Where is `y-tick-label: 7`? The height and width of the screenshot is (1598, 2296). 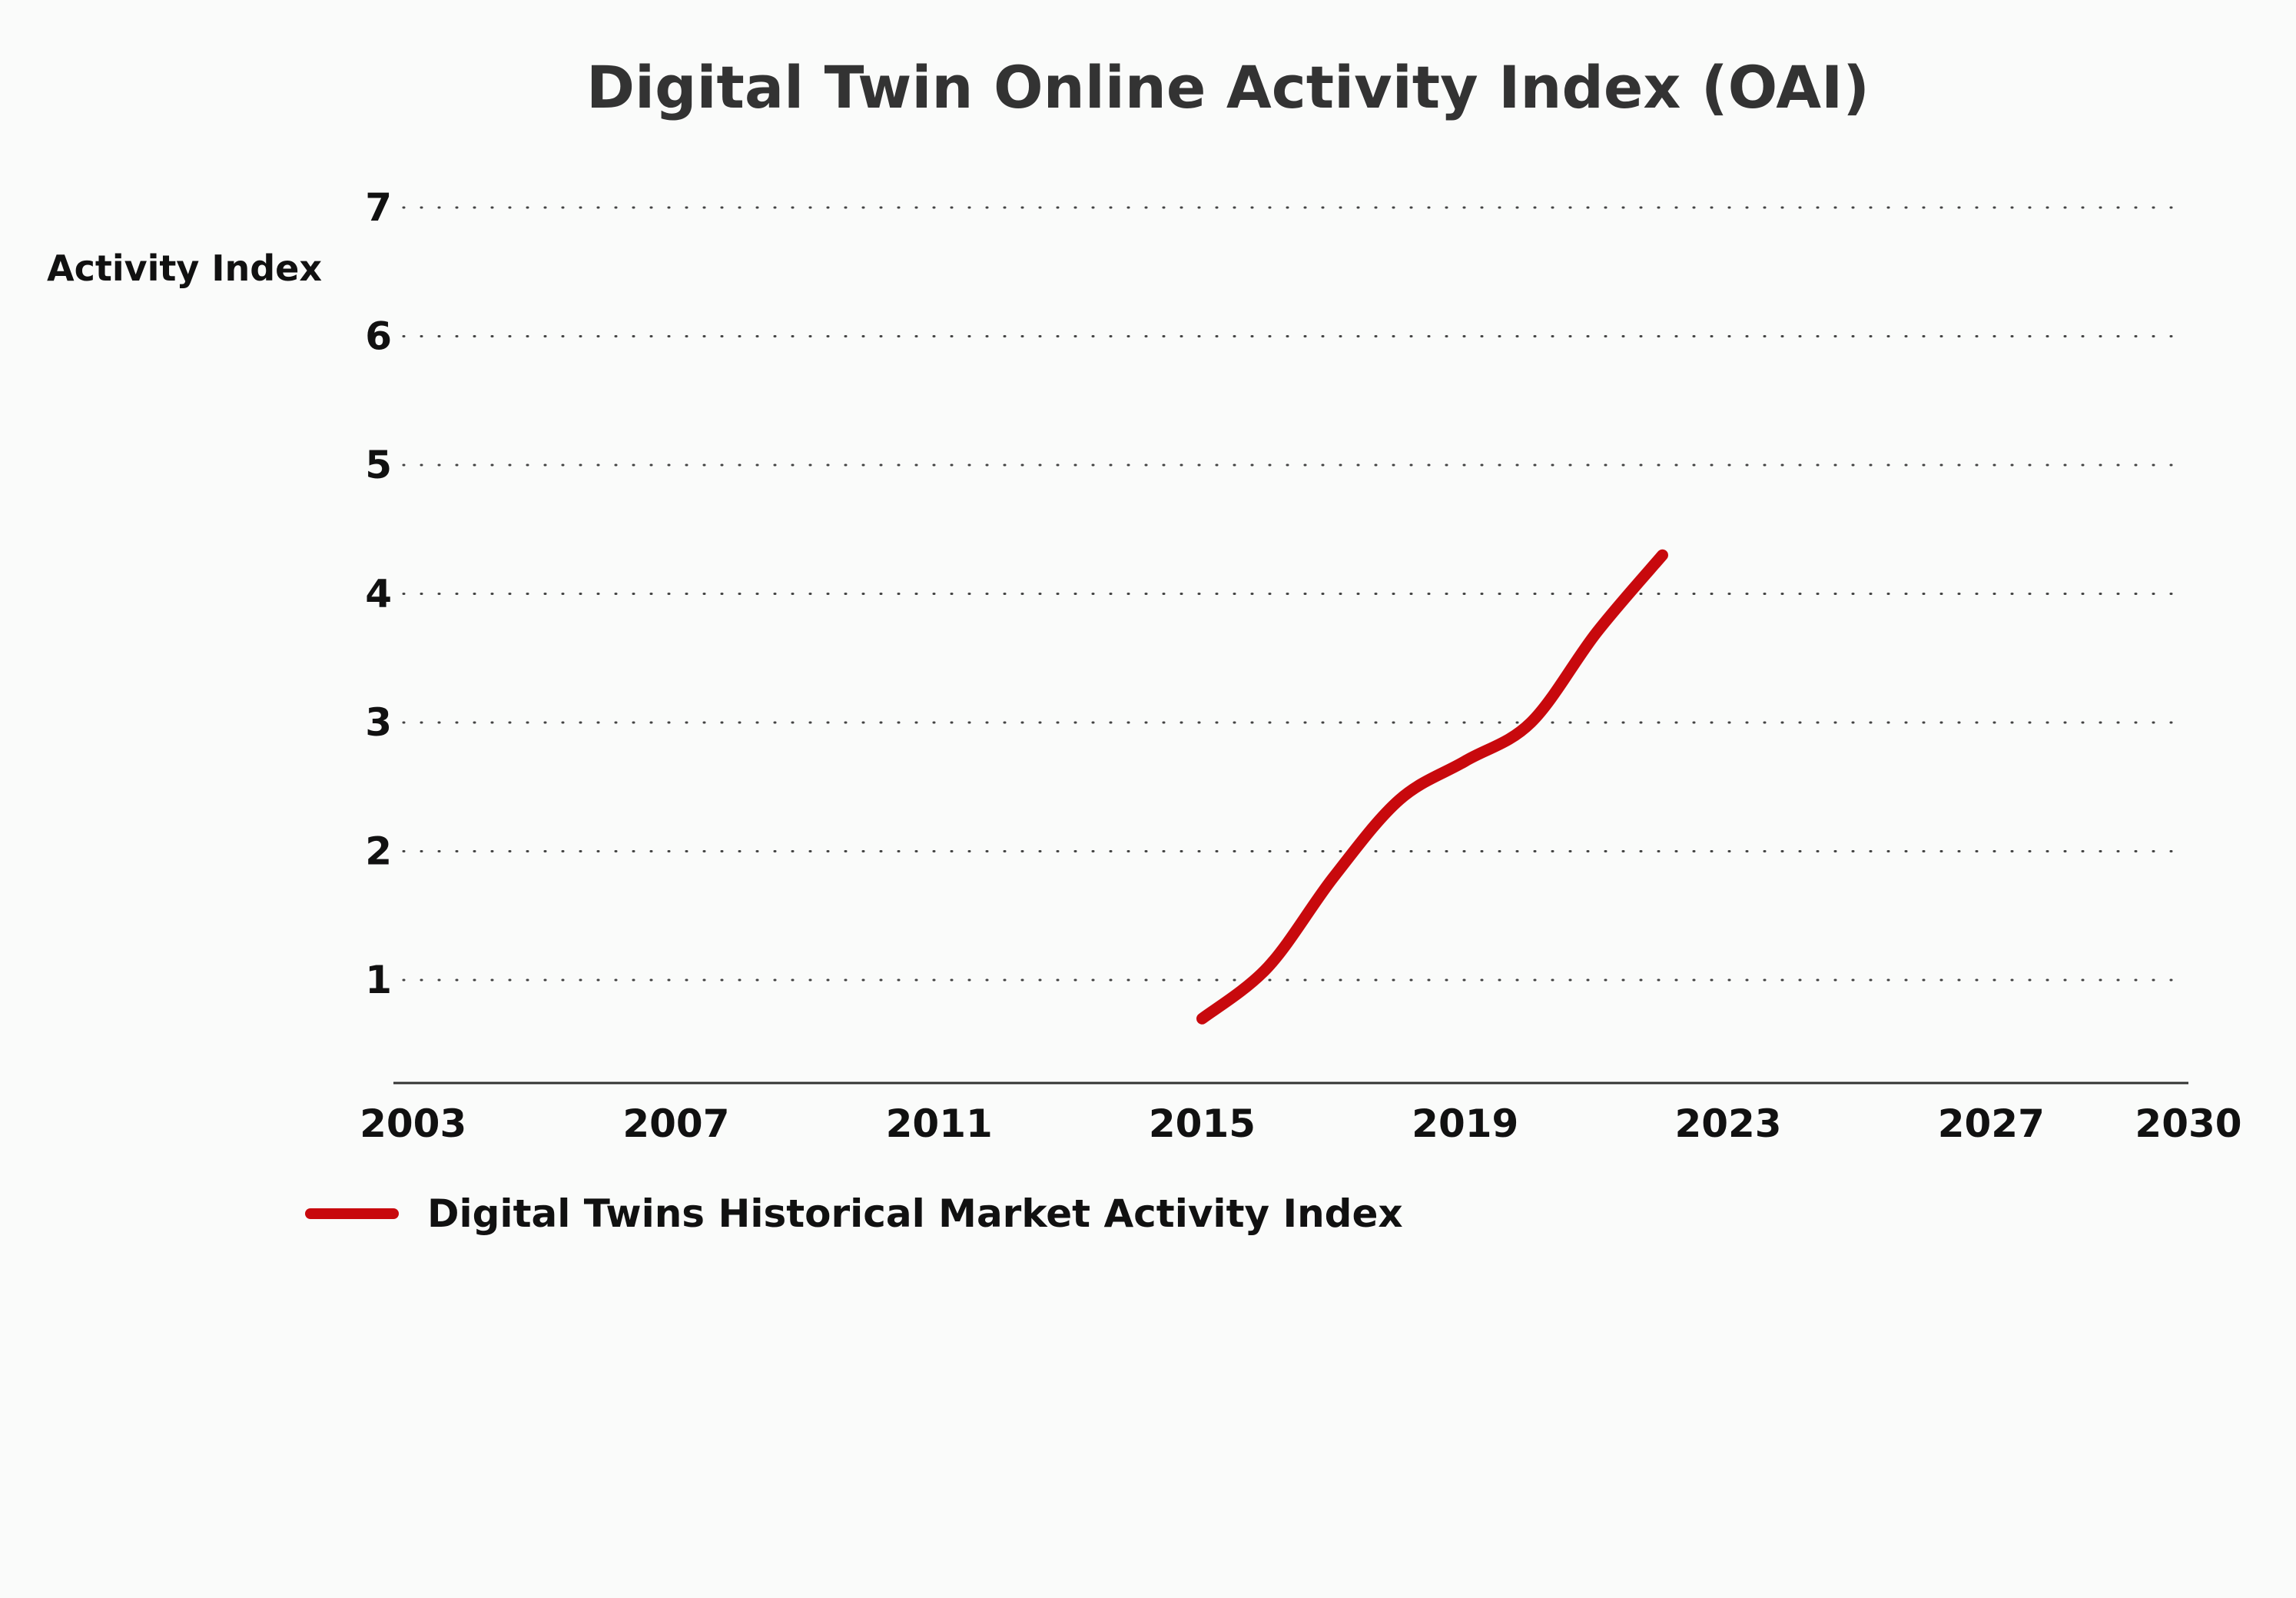 y-tick-label: 7 is located at coordinates (379, 208).